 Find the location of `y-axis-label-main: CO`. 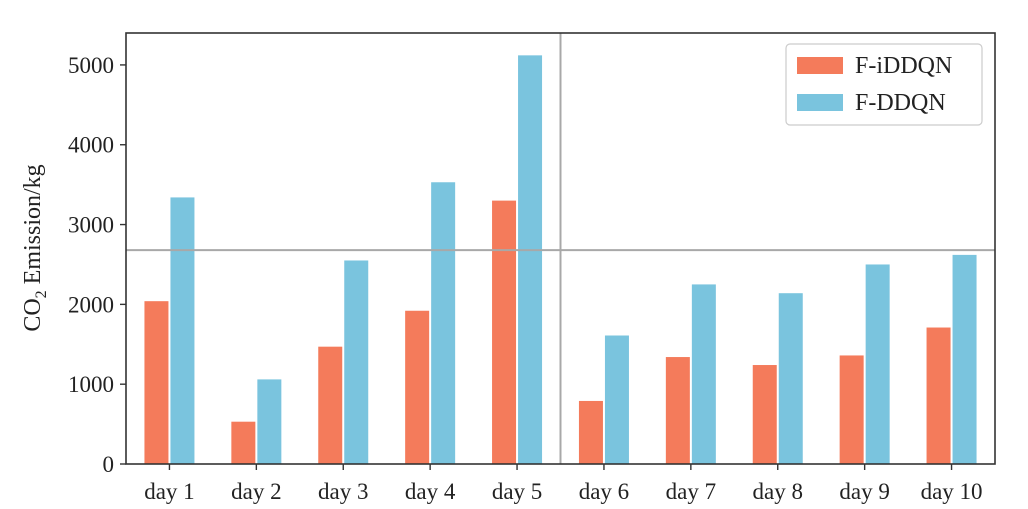

y-axis-label-main: CO is located at coordinates (33, 314).